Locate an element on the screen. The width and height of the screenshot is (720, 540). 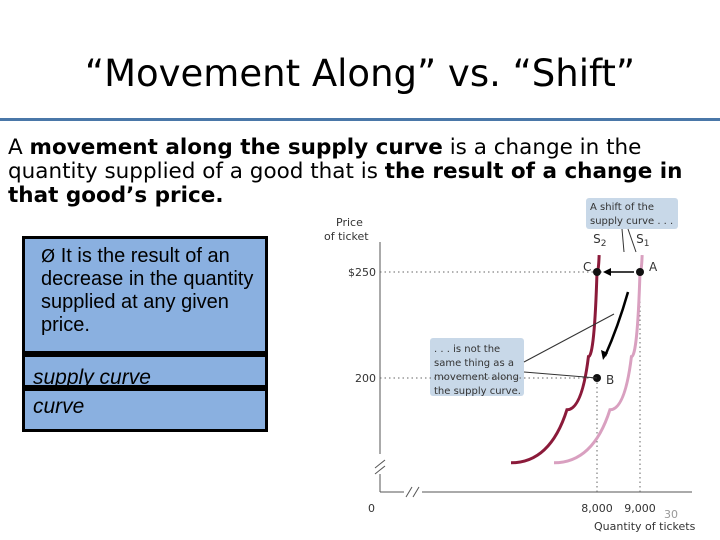
shift-callout-box is located at coordinates (632, 213).